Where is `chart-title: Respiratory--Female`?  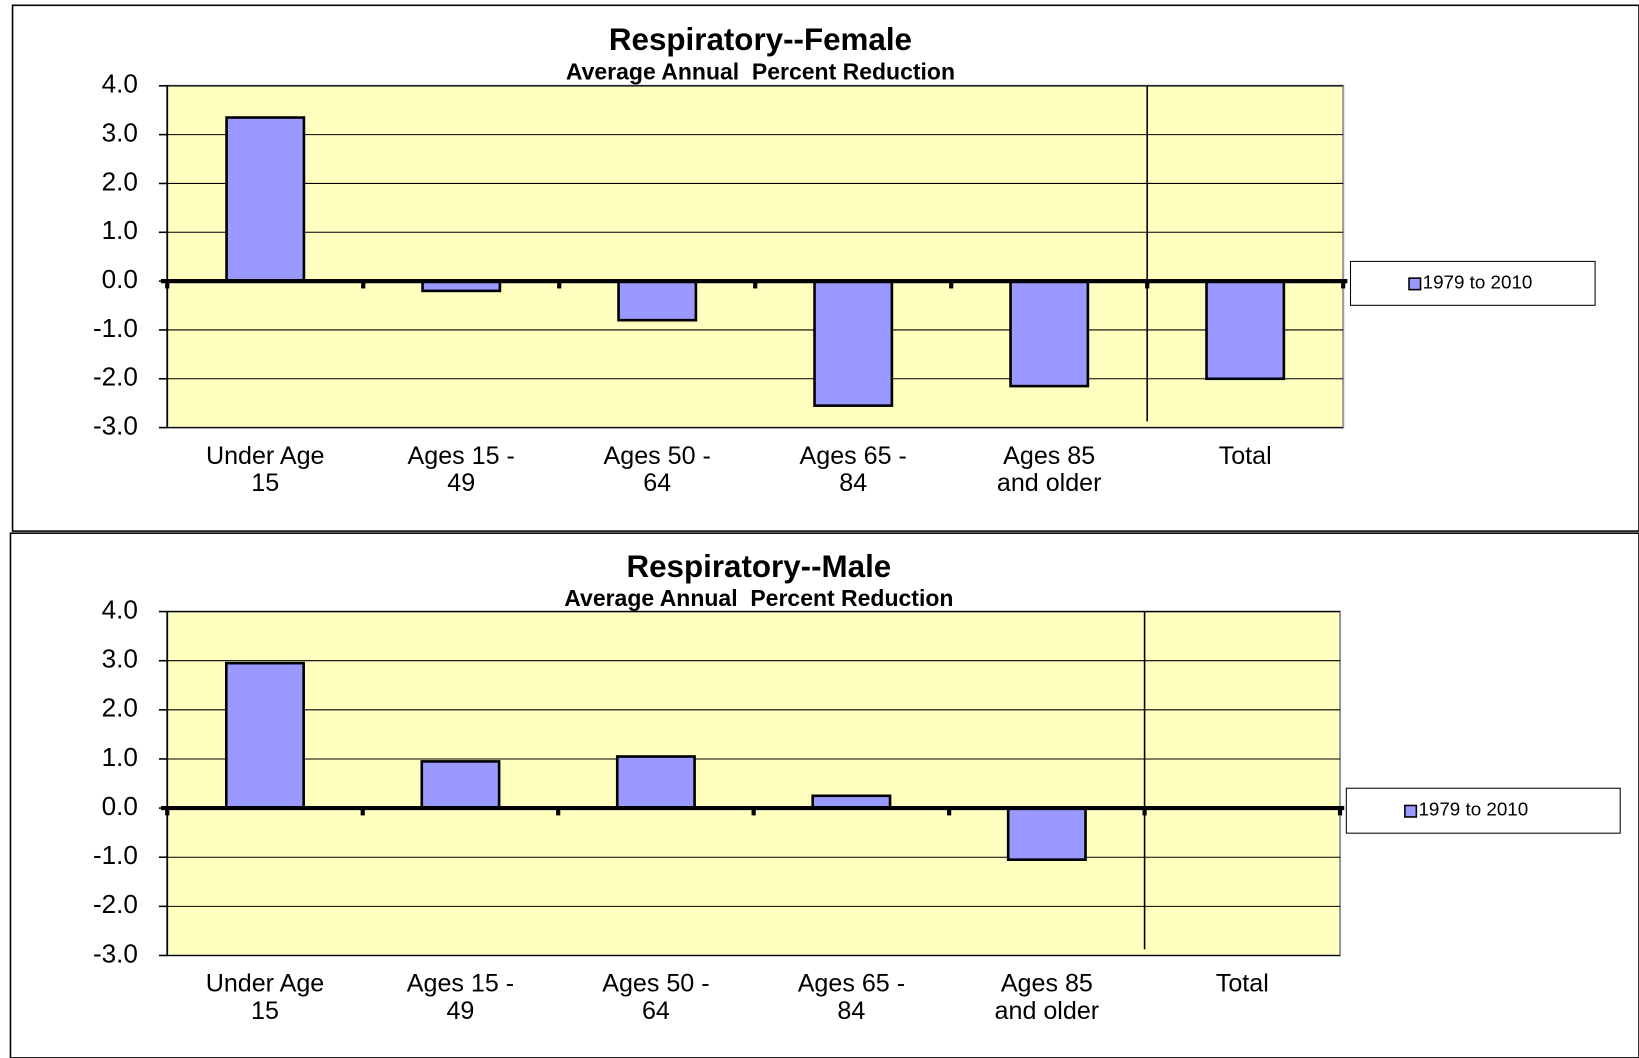 chart-title: Respiratory--Female is located at coordinates (760, 39).